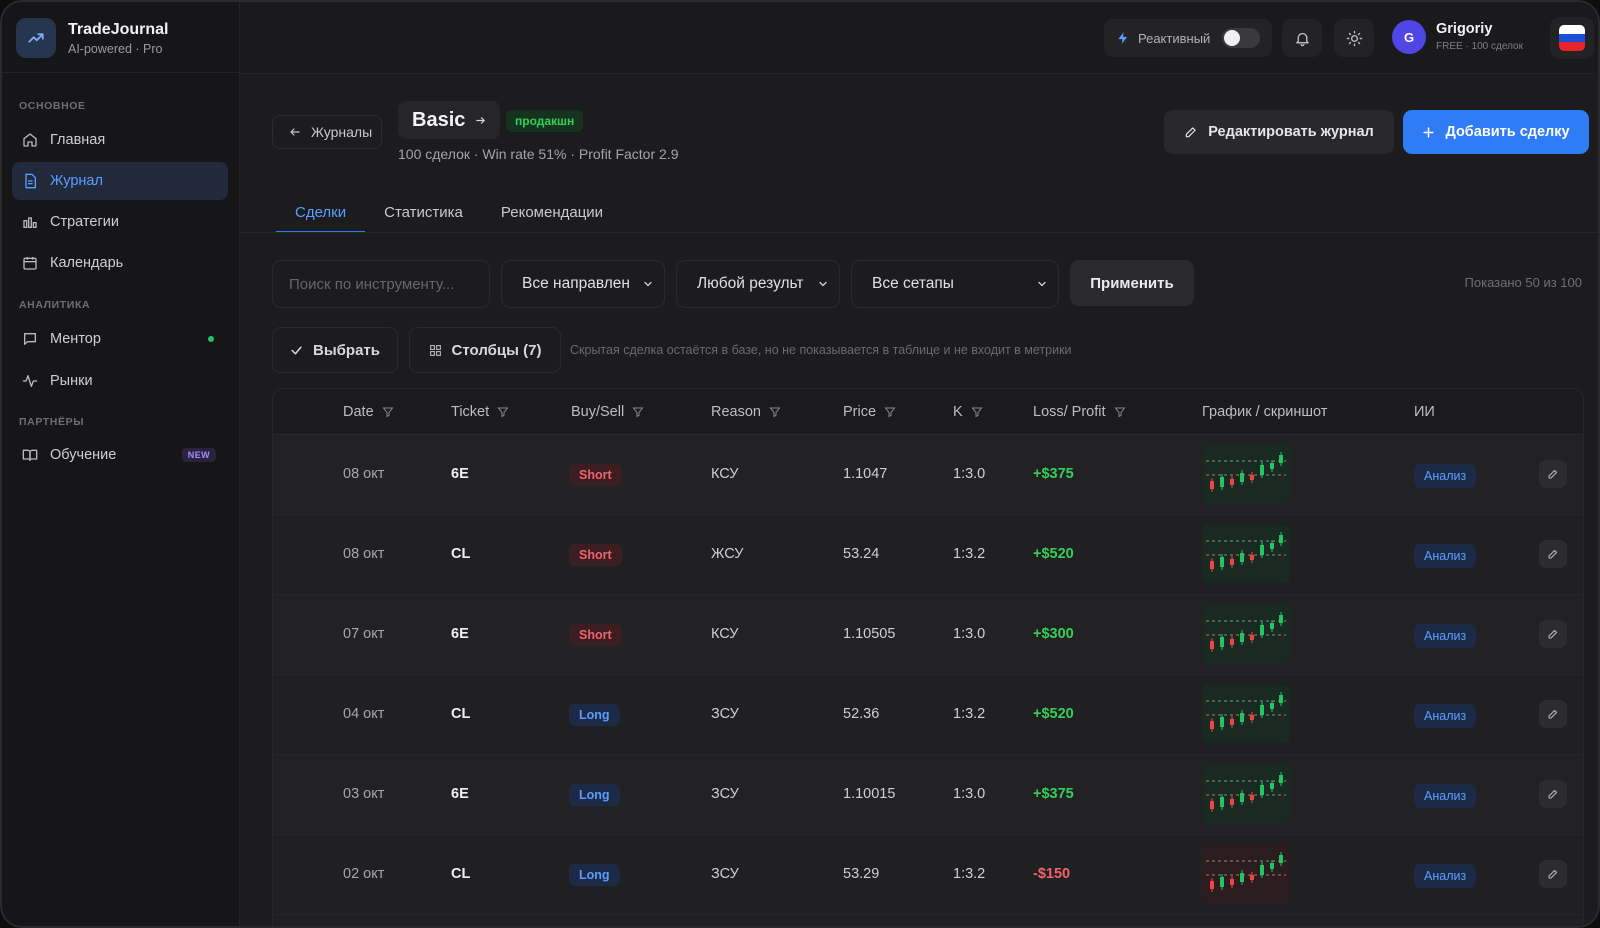 The height and width of the screenshot is (928, 1600). Describe the element at coordinates (1079, 412) in the screenshot. I see `column-header-pnl: Loss/ Profit` at that location.